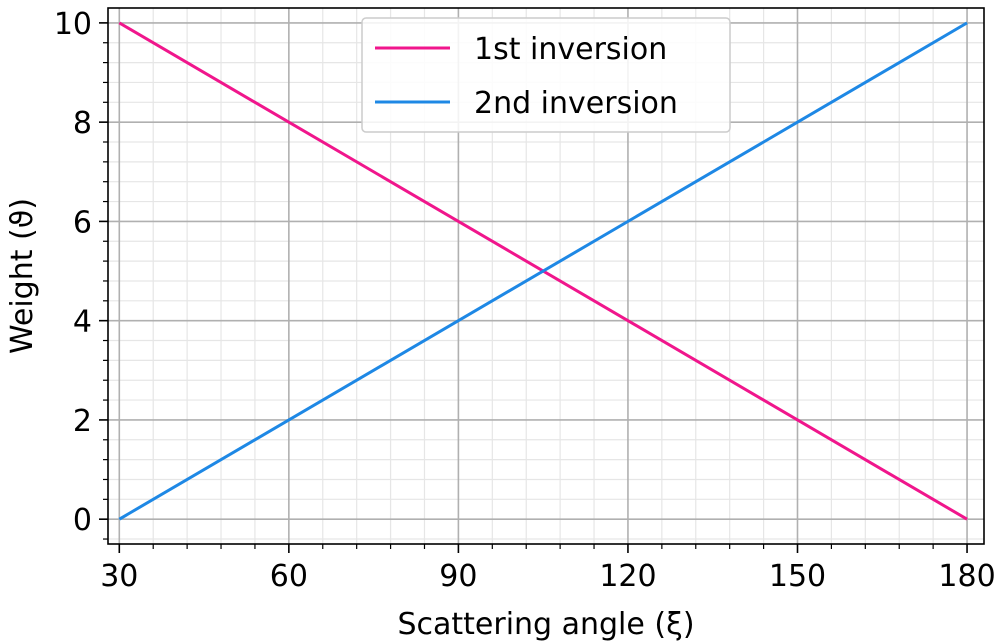 The width and height of the screenshot is (1004, 642). I want to click on x-tick-label: 30, so click(119, 576).